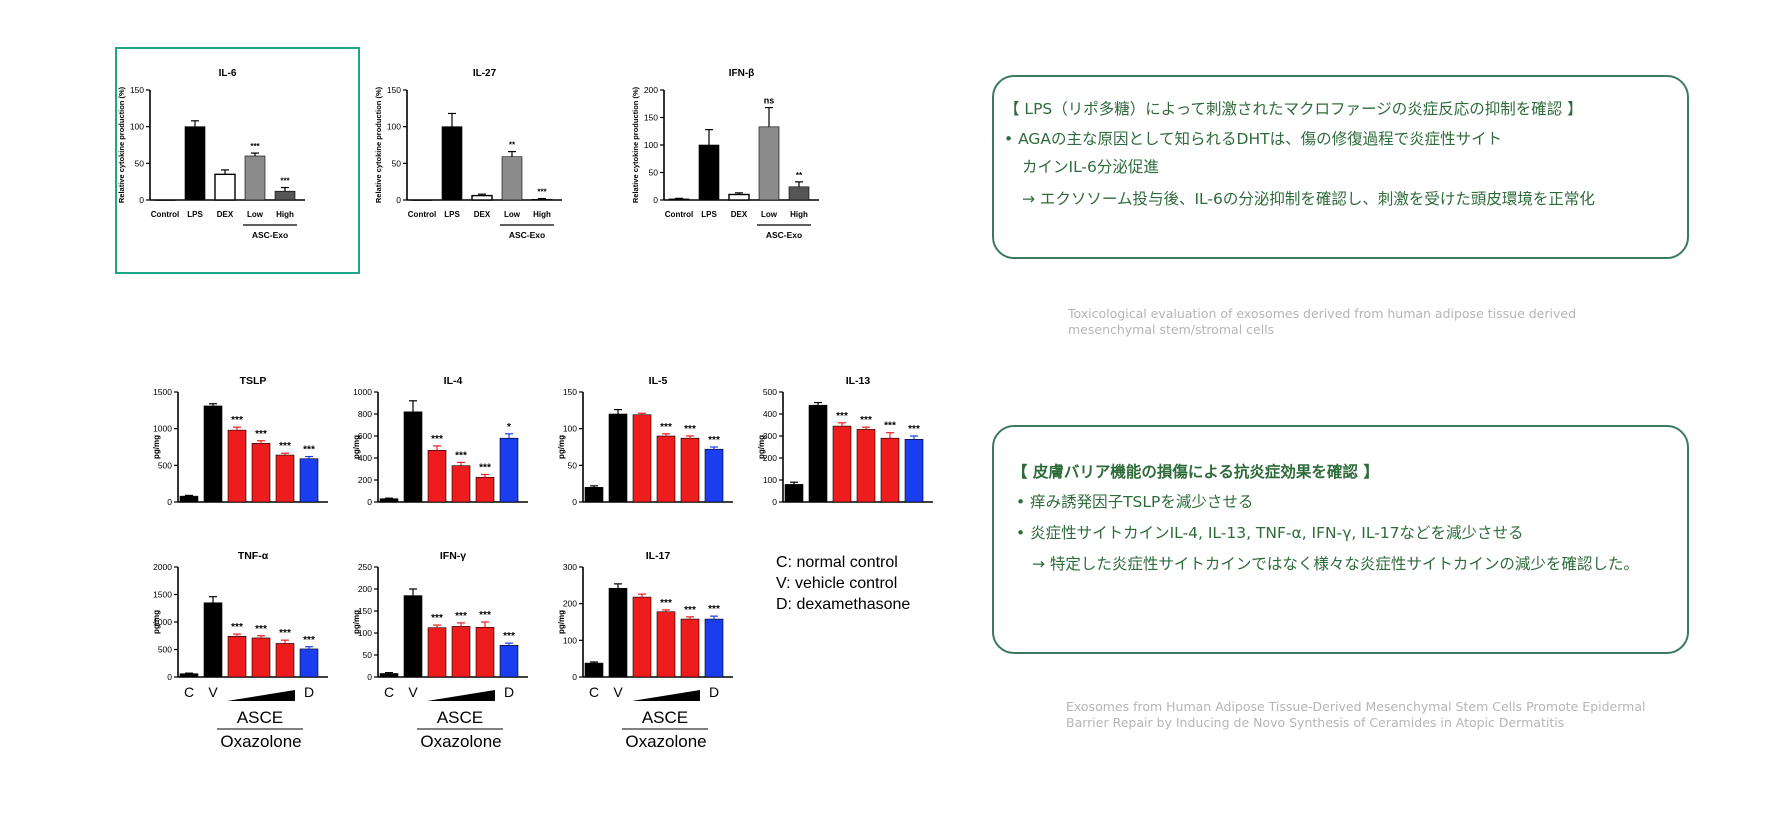 This screenshot has width=1776, height=824. Describe the element at coordinates (1135, 502) in the screenshot. I see `bottom-panel-bullet1: • 痒み誘発因子TSLPを減少させる` at that location.